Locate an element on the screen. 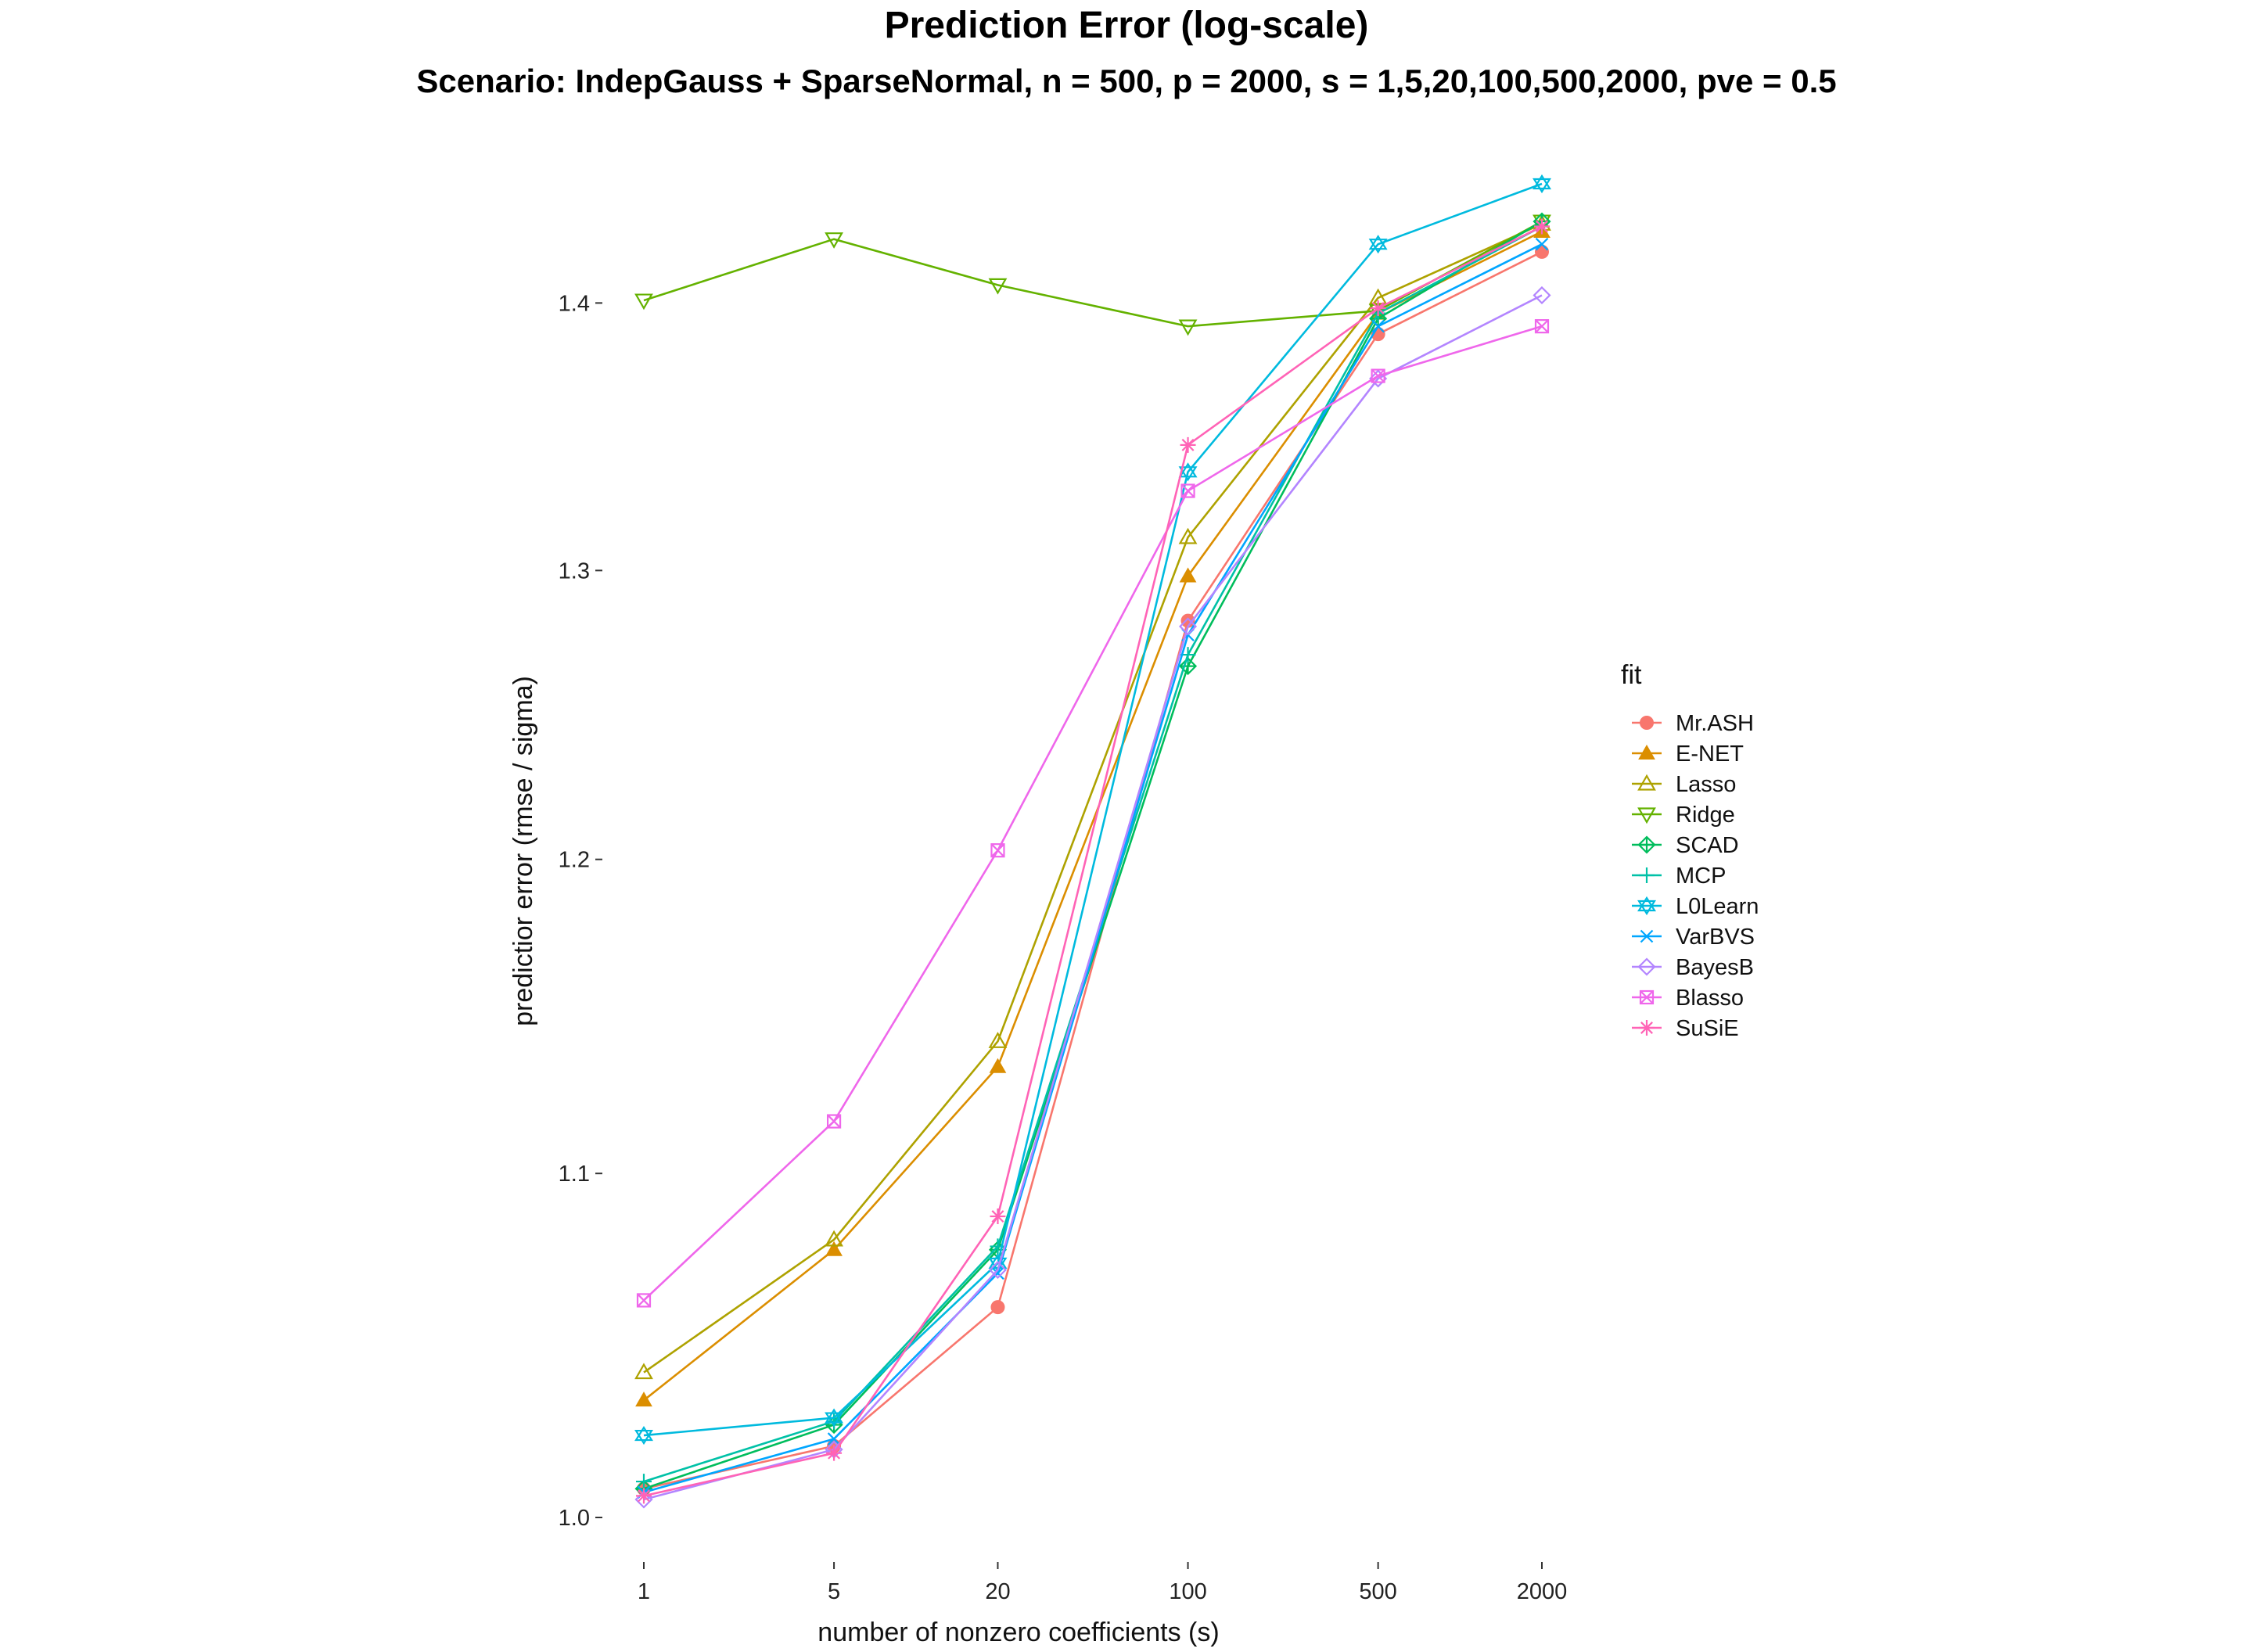 The height and width of the screenshot is (1652, 2253). y-axis-title: predictior error (rmse / sigma) is located at coordinates (523, 851).